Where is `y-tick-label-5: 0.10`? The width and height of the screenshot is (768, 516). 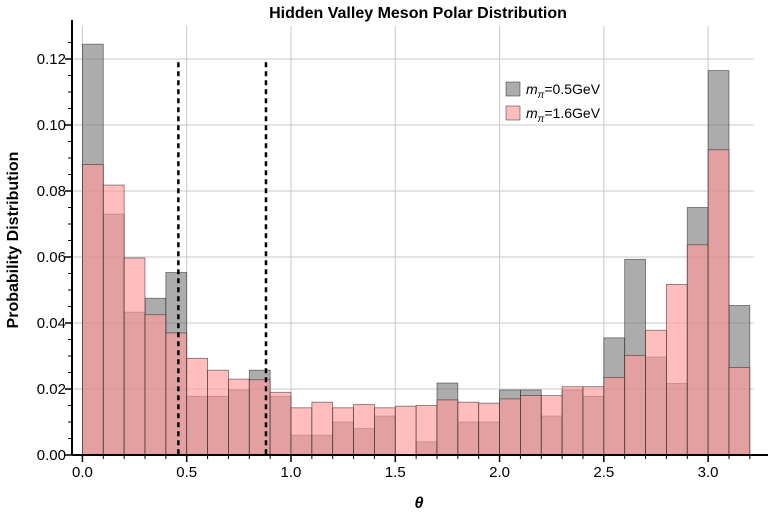 y-tick-label-5: 0.10 is located at coordinates (51, 125).